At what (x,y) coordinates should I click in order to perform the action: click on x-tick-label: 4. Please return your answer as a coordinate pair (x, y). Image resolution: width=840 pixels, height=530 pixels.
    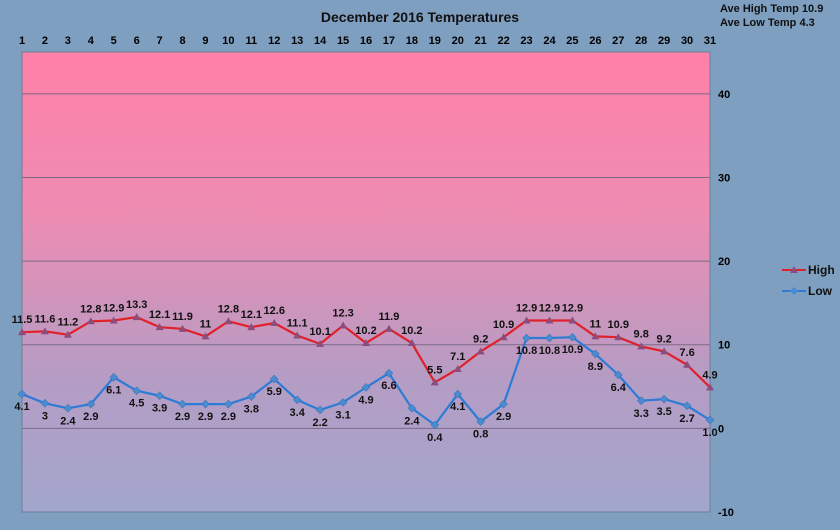
    Looking at the image, I should click on (91, 41).